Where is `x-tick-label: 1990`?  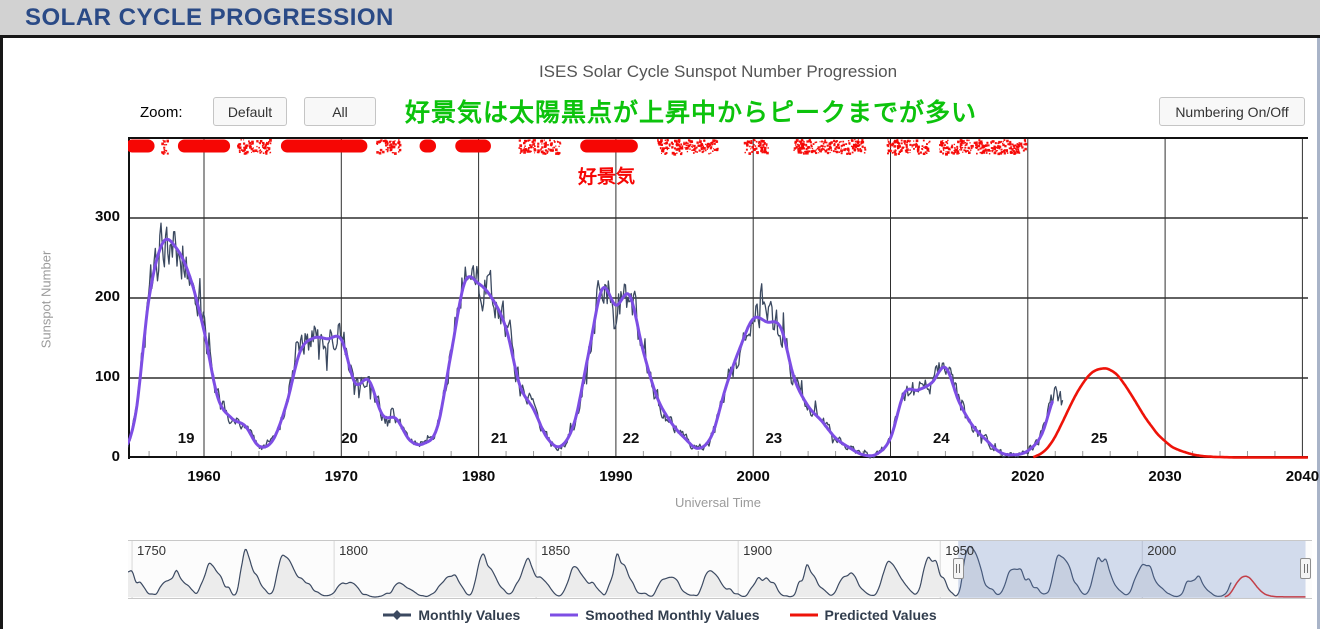
x-tick-label: 1990 is located at coordinates (616, 476).